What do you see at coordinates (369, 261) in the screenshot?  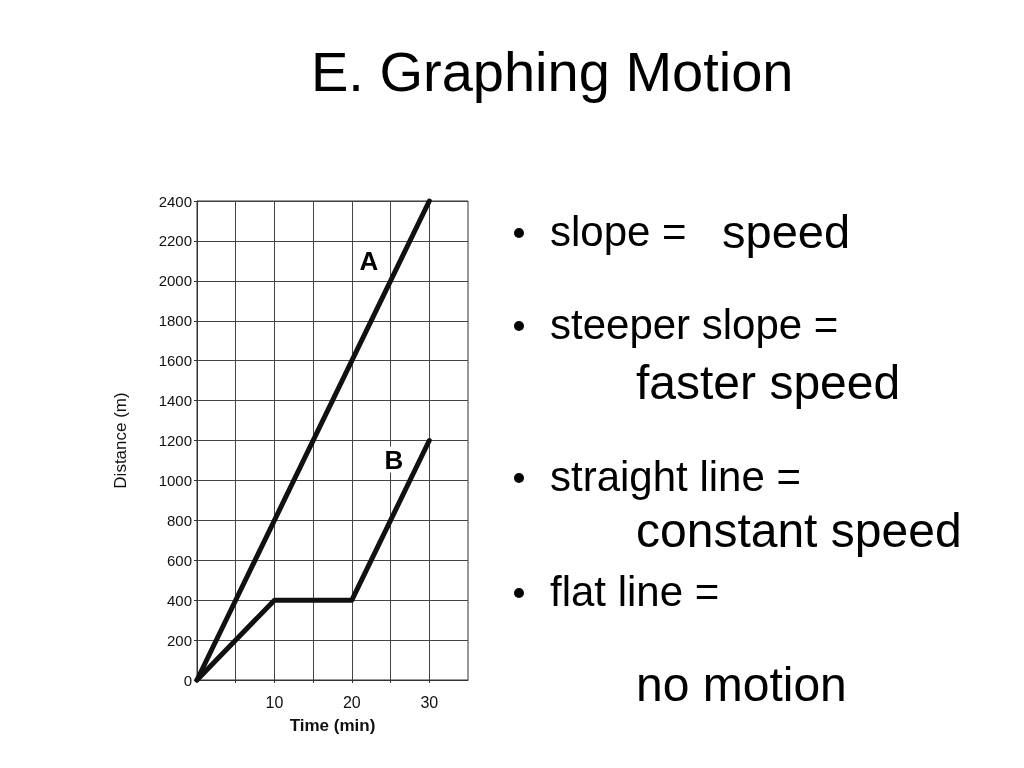 I see `series-label: A` at bounding box center [369, 261].